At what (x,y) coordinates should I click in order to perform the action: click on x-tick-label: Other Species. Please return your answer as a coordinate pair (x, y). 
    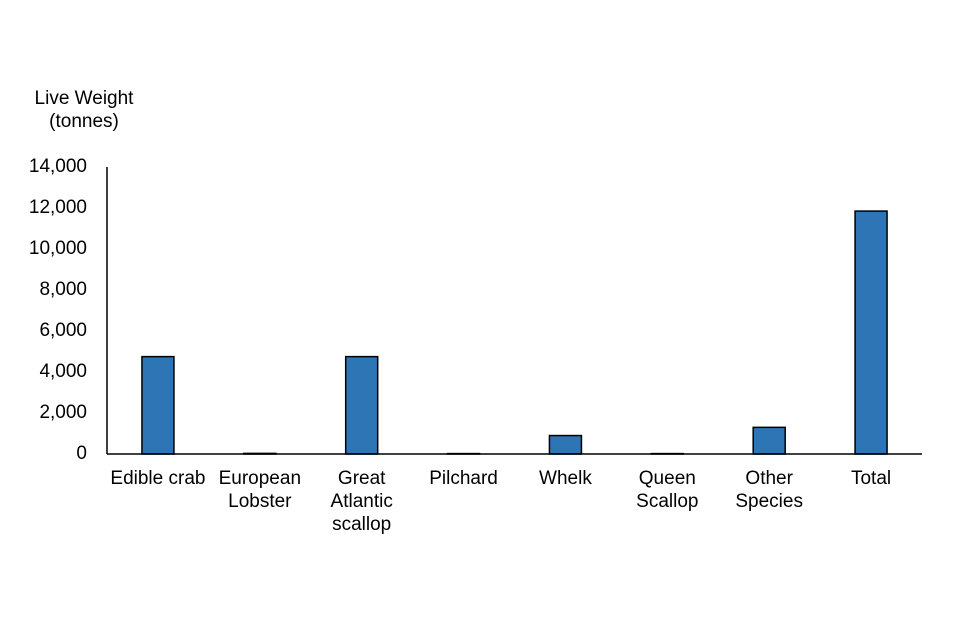
    Looking at the image, I should click on (769, 490).